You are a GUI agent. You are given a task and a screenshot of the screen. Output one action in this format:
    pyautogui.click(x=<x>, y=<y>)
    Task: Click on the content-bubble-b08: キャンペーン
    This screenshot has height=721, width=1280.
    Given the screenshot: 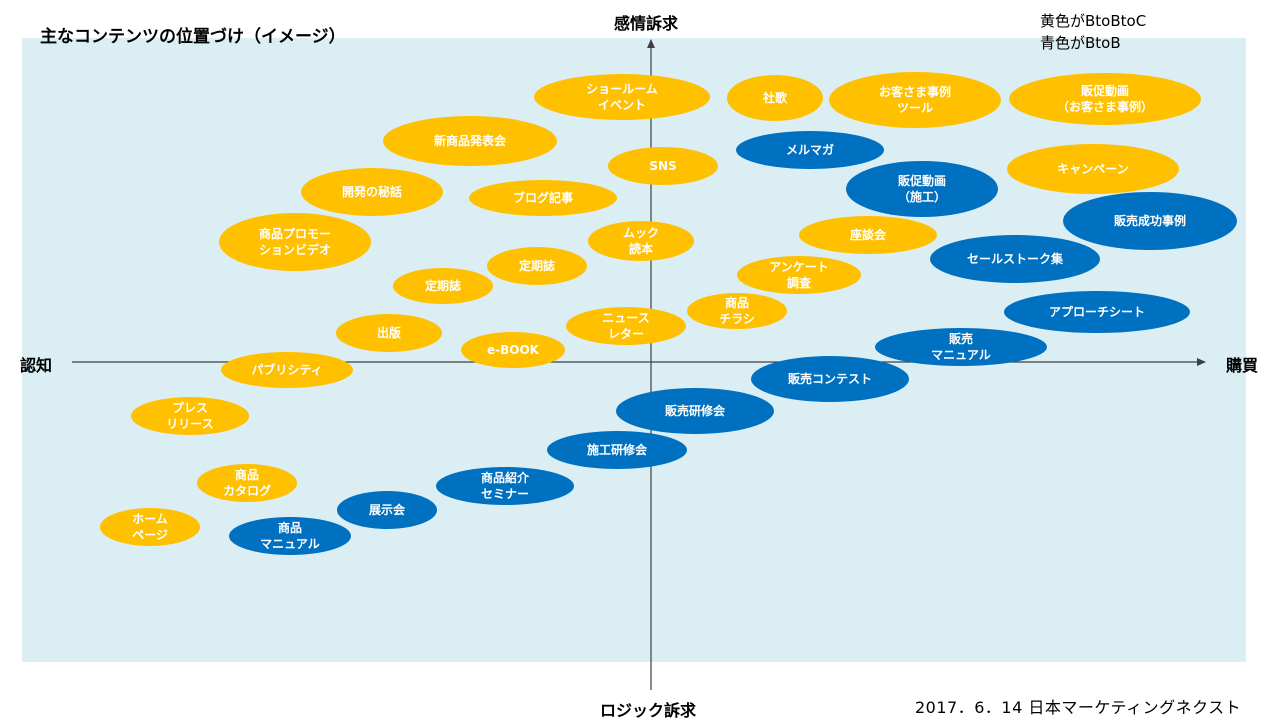 What is the action you would take?
    pyautogui.click(x=1093, y=169)
    